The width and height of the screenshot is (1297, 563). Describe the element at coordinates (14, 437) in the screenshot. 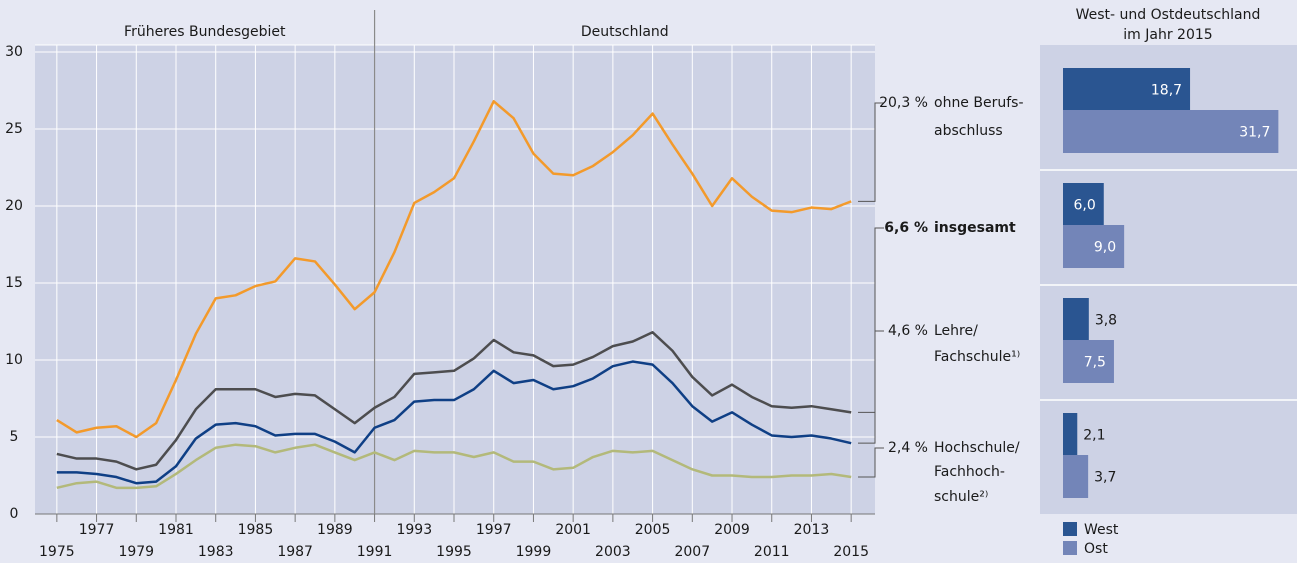

I see `y-tick-label: 5` at that location.